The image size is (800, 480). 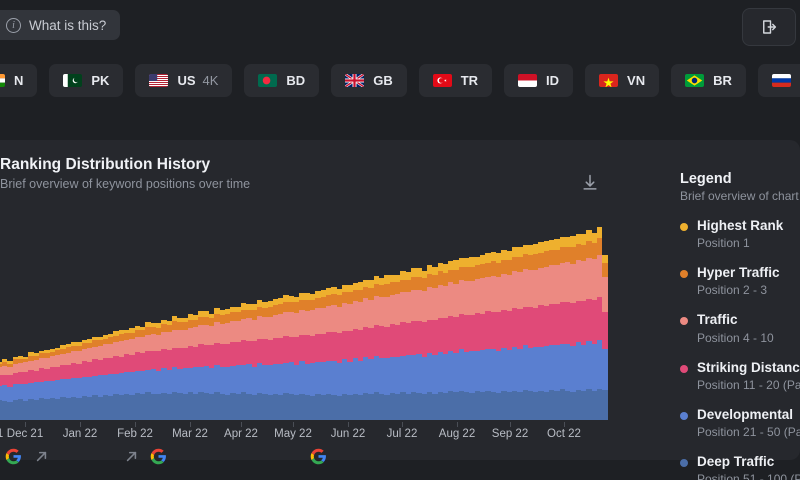 What do you see at coordinates (60, 25) in the screenshot?
I see `what-is-this-button: i What is this?` at bounding box center [60, 25].